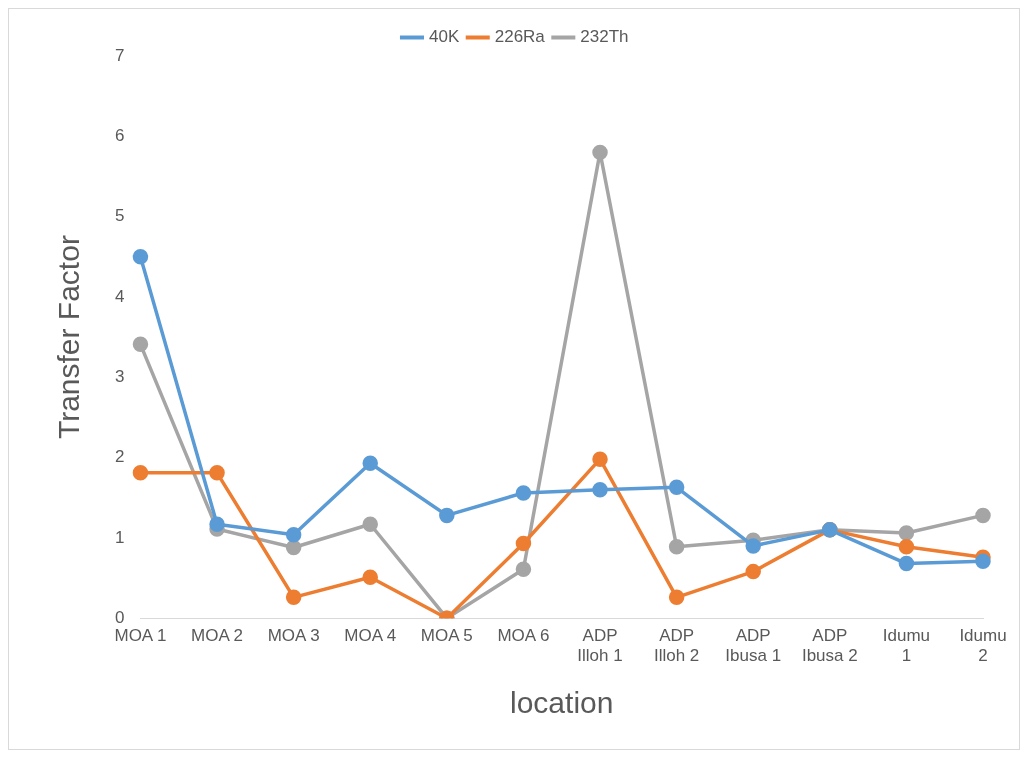 This screenshot has height=759, width=1026. Describe the element at coordinates (119, 457) in the screenshot. I see `y-tick-label: 2` at that location.